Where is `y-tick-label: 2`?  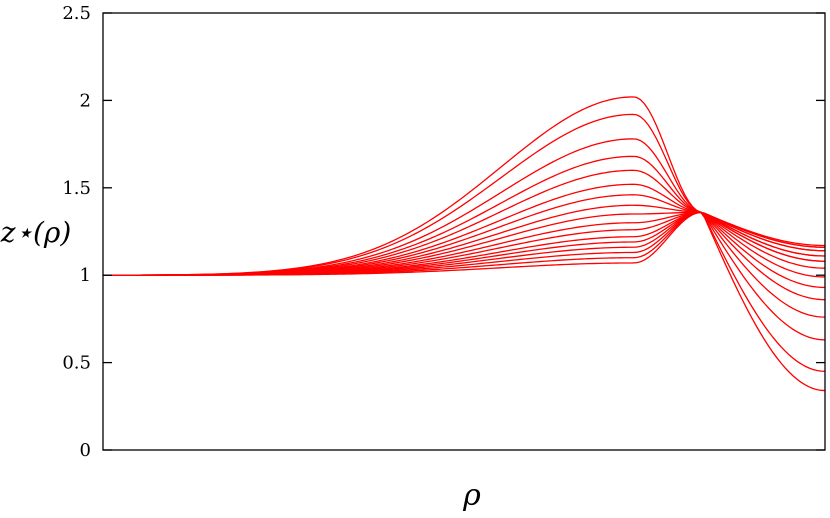 y-tick-label: 2 is located at coordinates (85, 100).